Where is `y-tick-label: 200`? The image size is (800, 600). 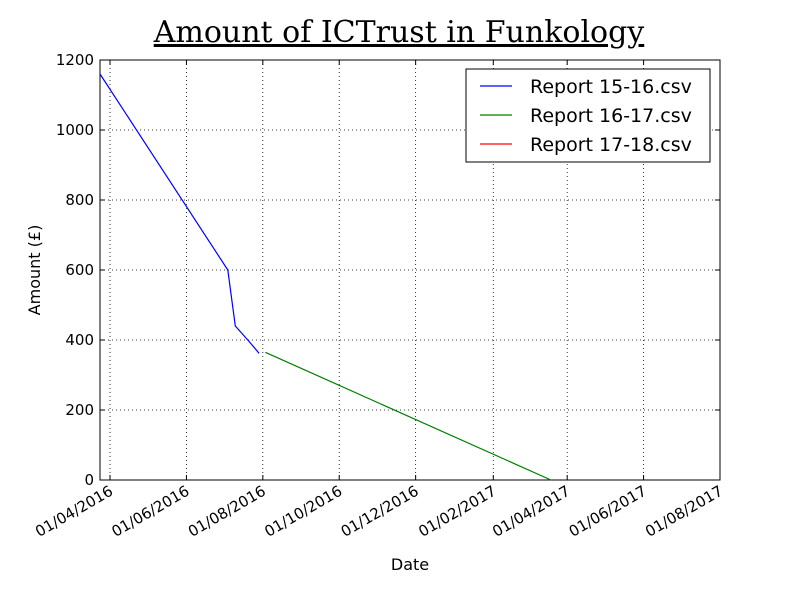
y-tick-label: 200 is located at coordinates (79, 410).